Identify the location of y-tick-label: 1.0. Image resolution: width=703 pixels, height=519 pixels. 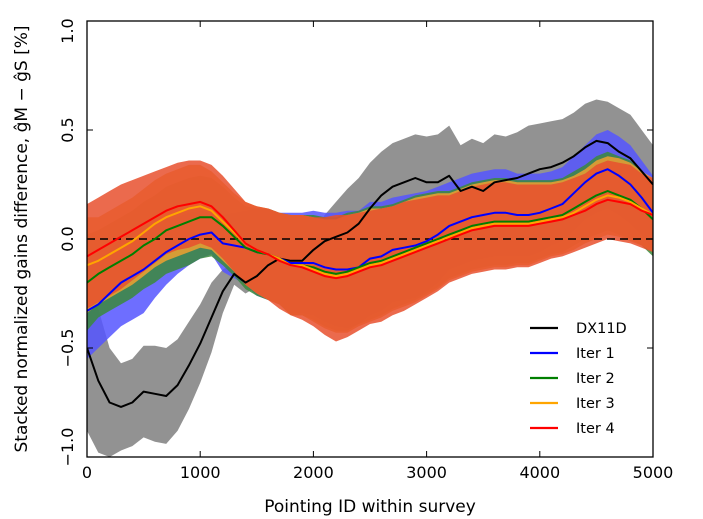
(67, 30).